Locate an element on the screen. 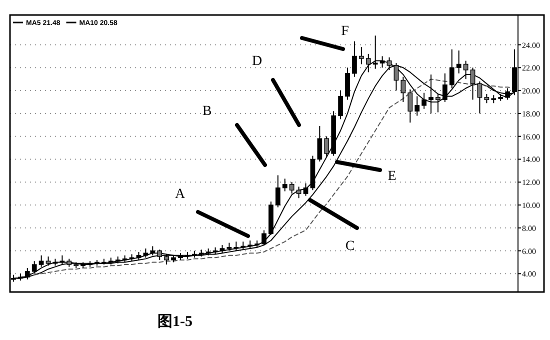 The width and height of the screenshot is (550, 340). annotation: E is located at coordinates (392, 176).